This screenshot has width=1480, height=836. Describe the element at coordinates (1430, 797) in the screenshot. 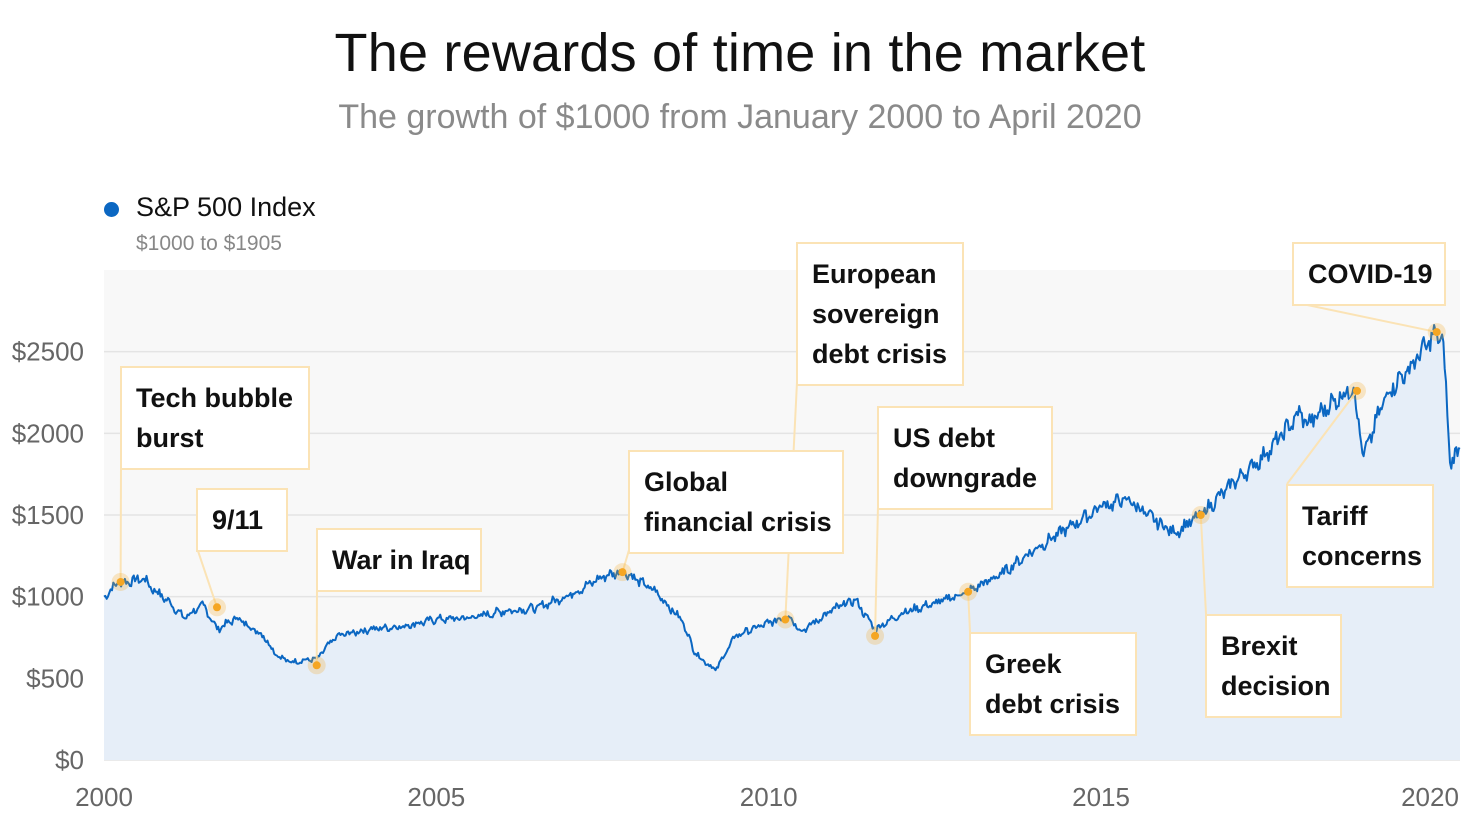

I see `x-tick-label: 2020` at that location.